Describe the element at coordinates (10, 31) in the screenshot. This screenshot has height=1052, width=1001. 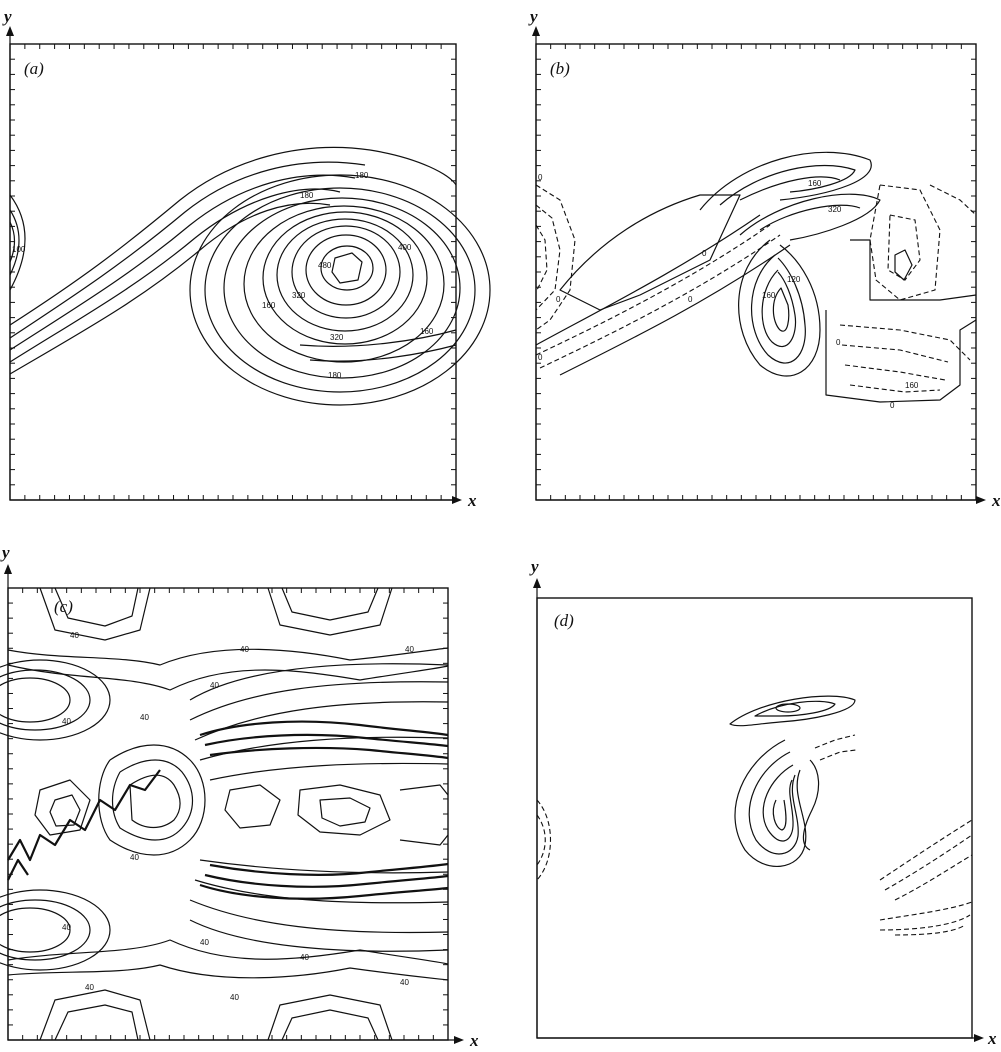
I see `y-axis-arrow-a` at that location.